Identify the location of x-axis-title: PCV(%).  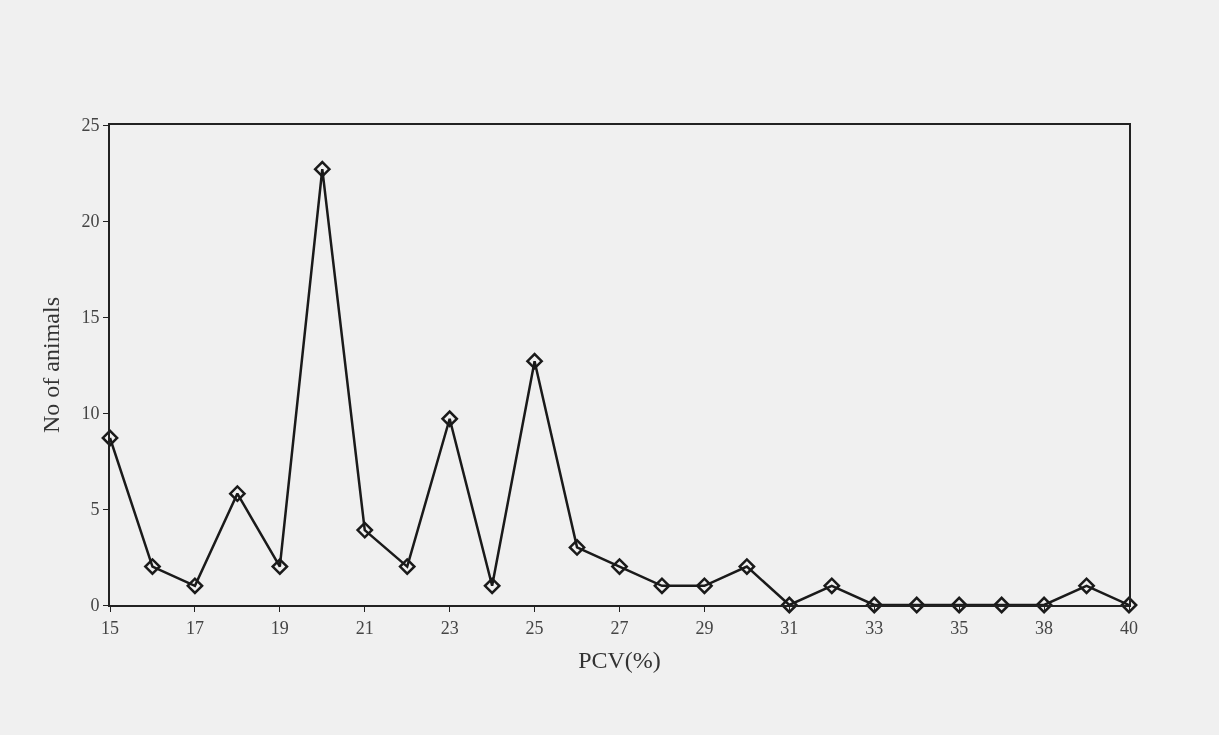
(619, 660).